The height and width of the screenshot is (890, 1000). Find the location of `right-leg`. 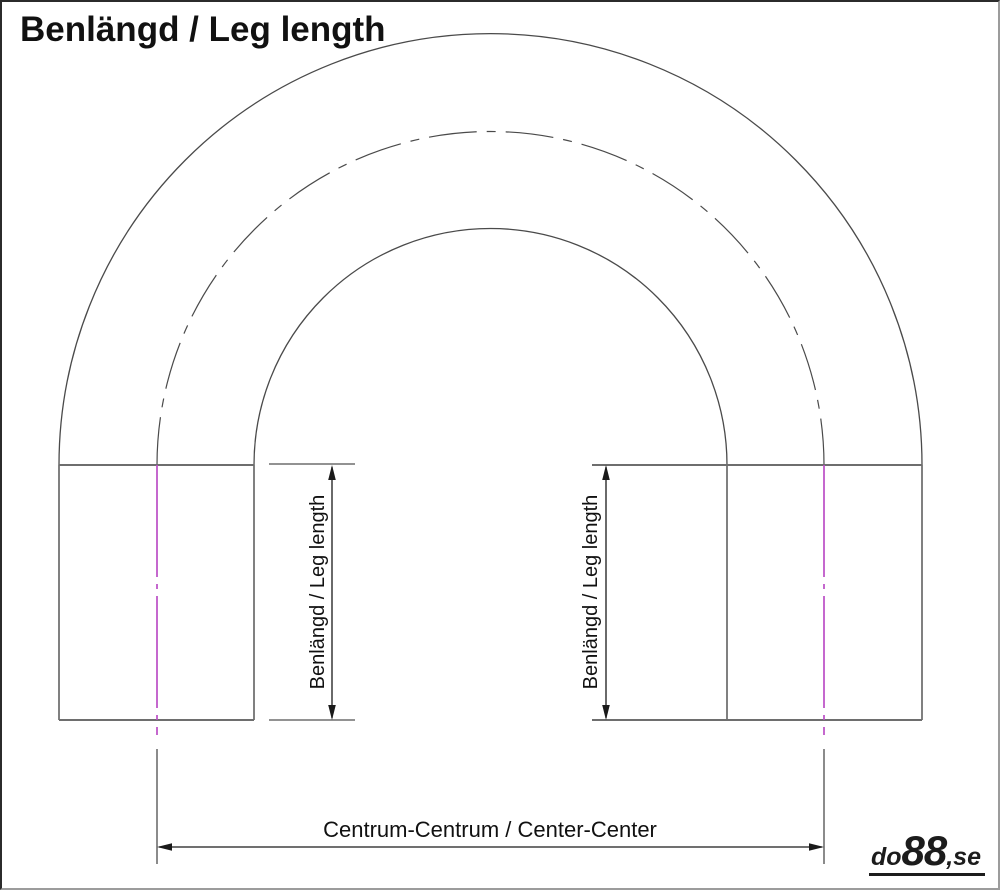

right-leg is located at coordinates (757, 599).